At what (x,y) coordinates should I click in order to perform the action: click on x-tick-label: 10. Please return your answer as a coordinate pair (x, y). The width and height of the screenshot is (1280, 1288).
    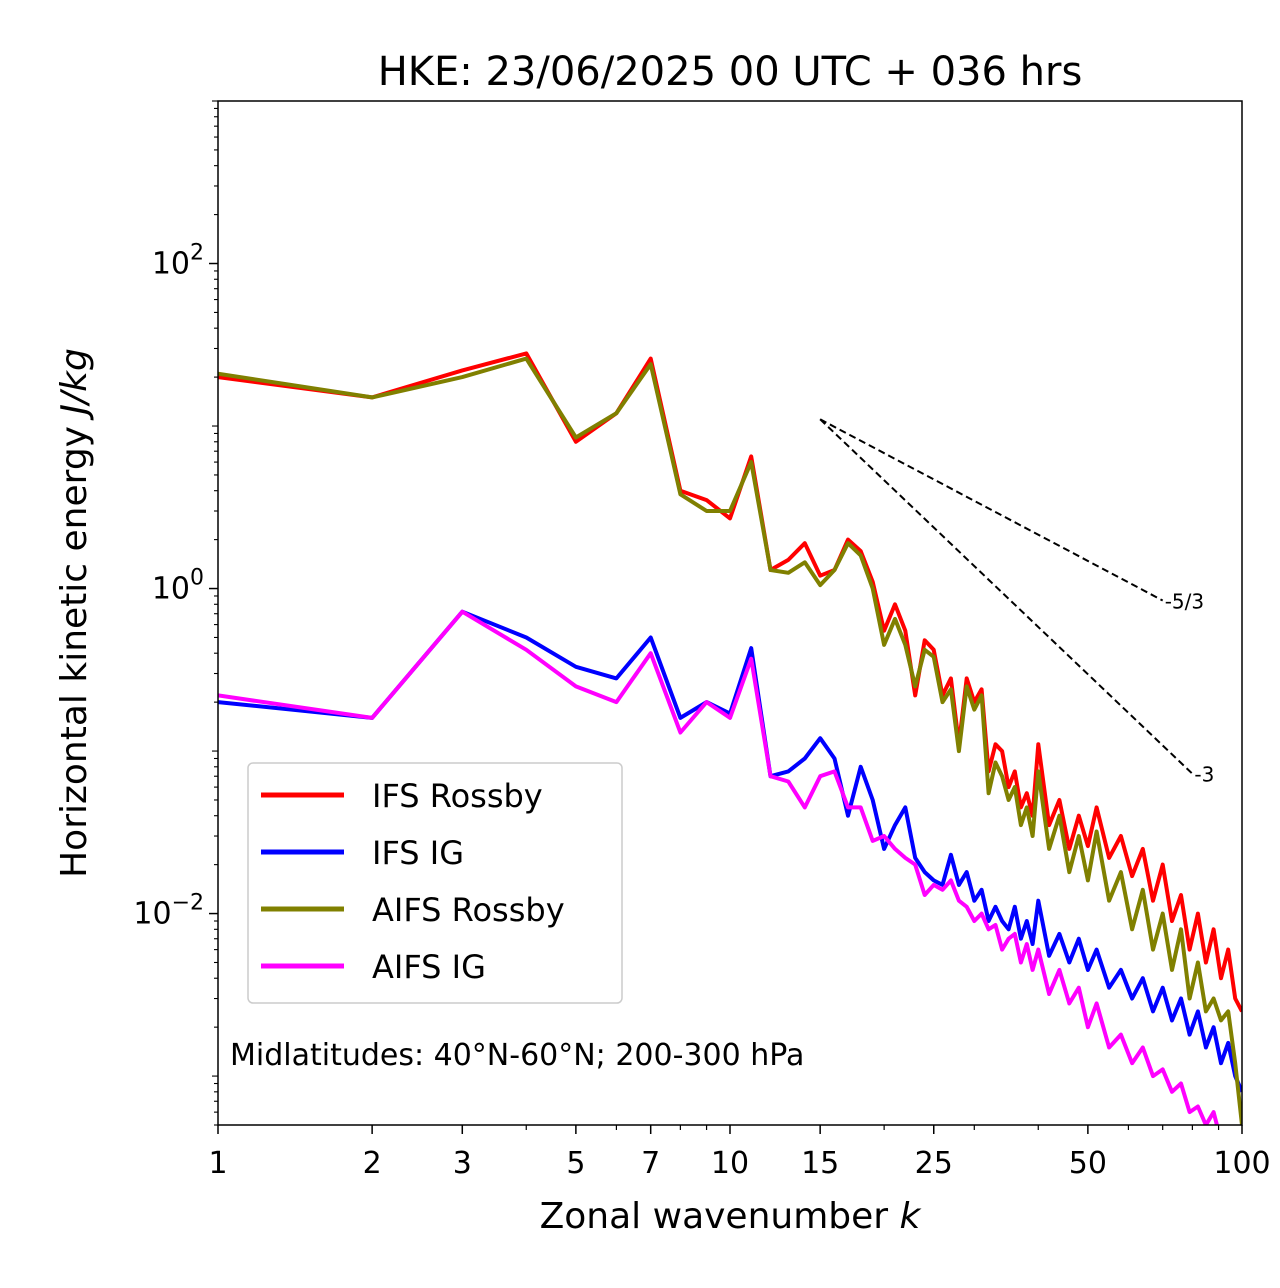
    Looking at the image, I should click on (730, 1163).